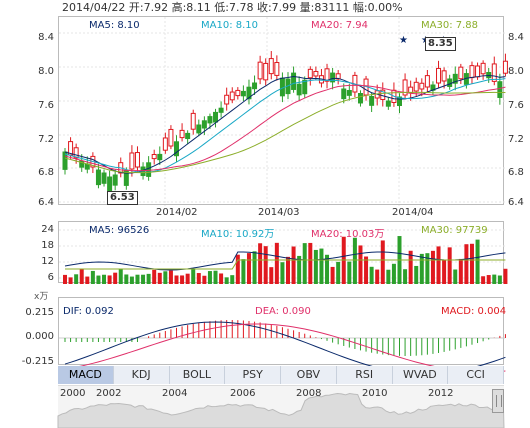 The width and height of the screenshot is (530, 428). I want to click on macd-ytick: 0.000, so click(39, 336).